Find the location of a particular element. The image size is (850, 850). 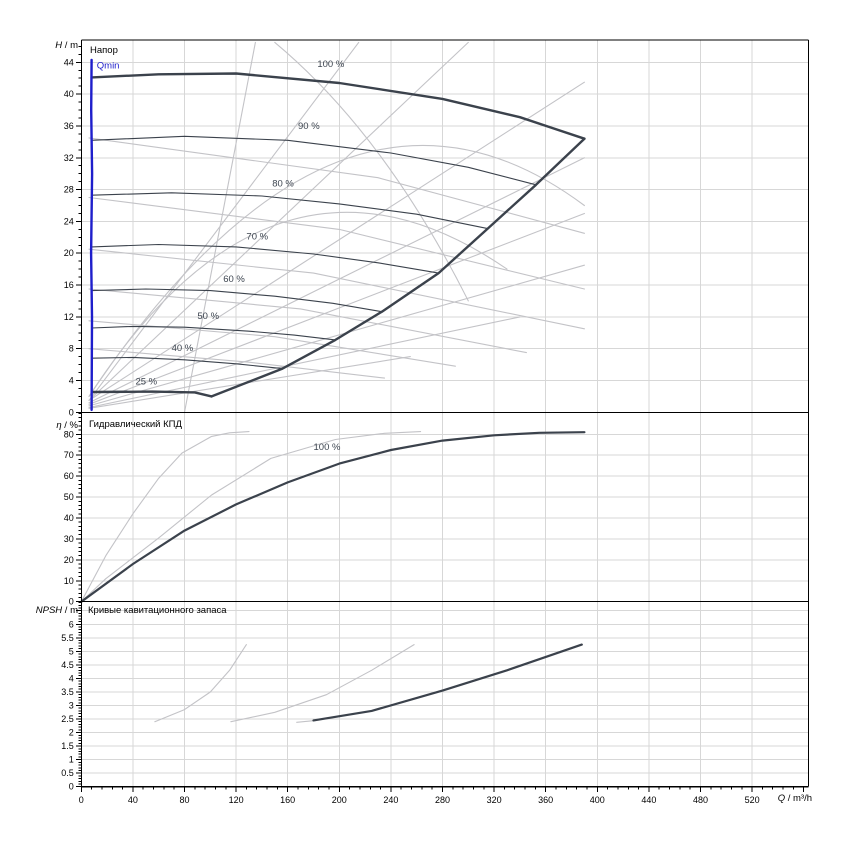

head-y-tick-label: 40 is located at coordinates (69, 94).